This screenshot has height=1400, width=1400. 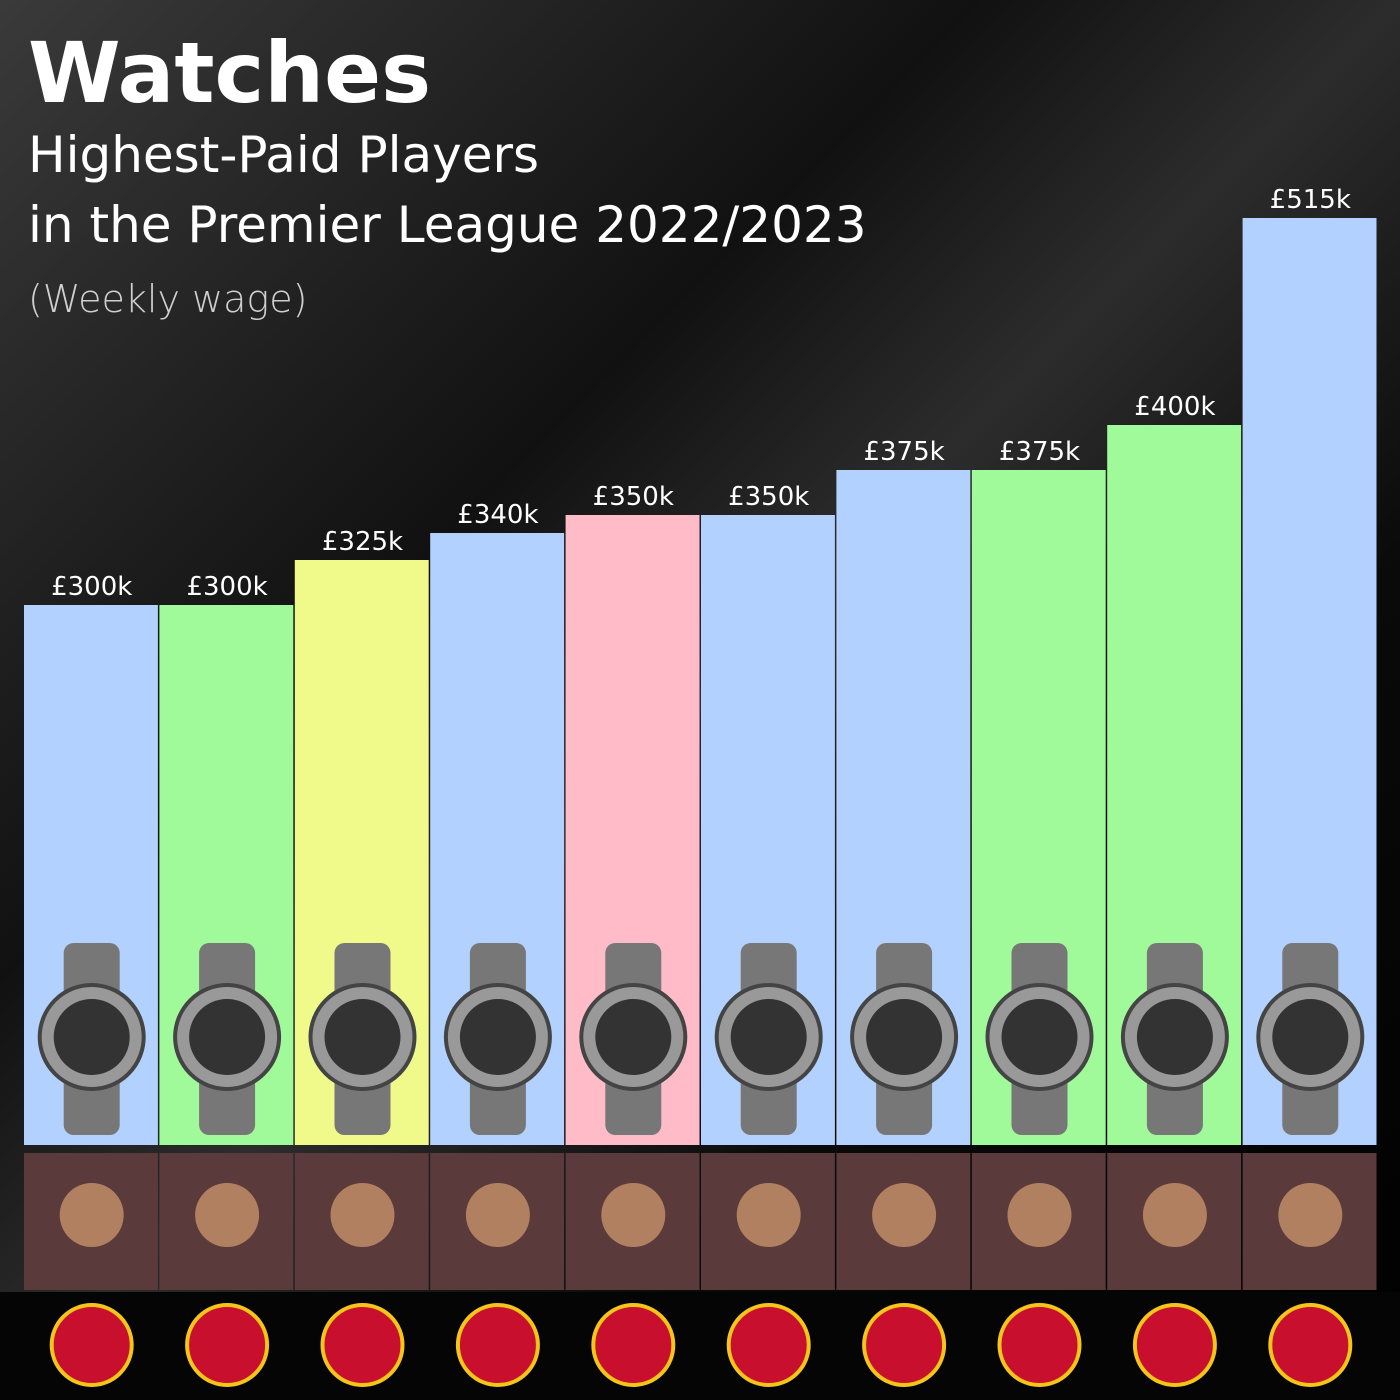 I want to click on value-label: £340k, so click(x=497, y=515).